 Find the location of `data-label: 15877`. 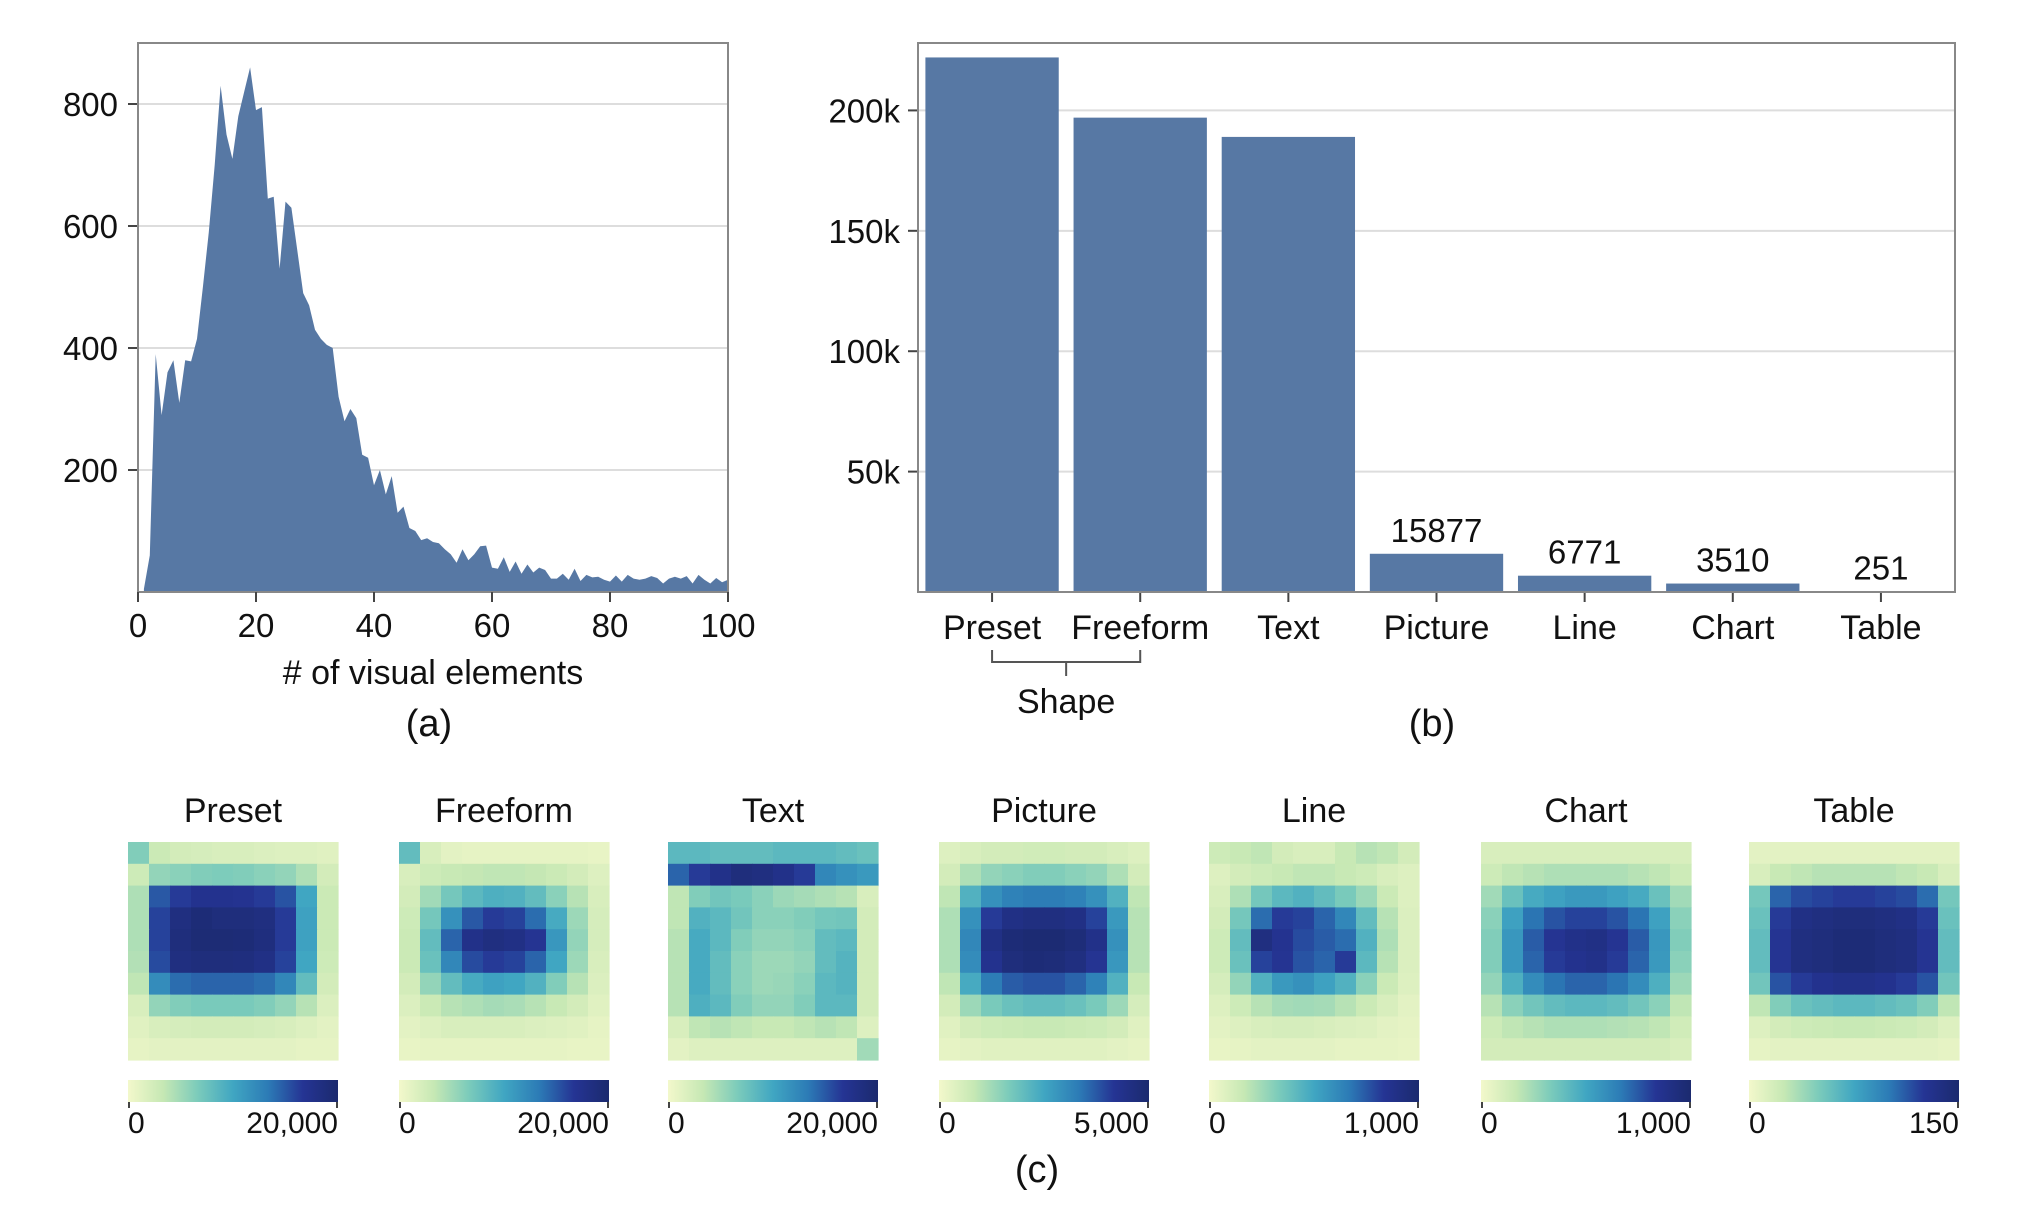

data-label: 15877 is located at coordinates (1437, 530).